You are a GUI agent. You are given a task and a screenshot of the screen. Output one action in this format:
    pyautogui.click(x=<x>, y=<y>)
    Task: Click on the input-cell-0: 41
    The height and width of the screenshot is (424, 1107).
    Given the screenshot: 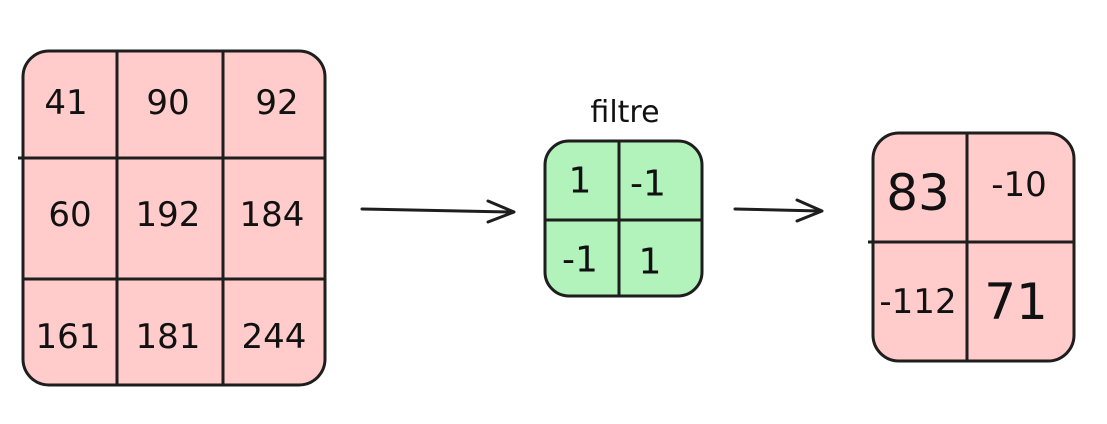 What is the action you would take?
    pyautogui.click(x=65, y=103)
    